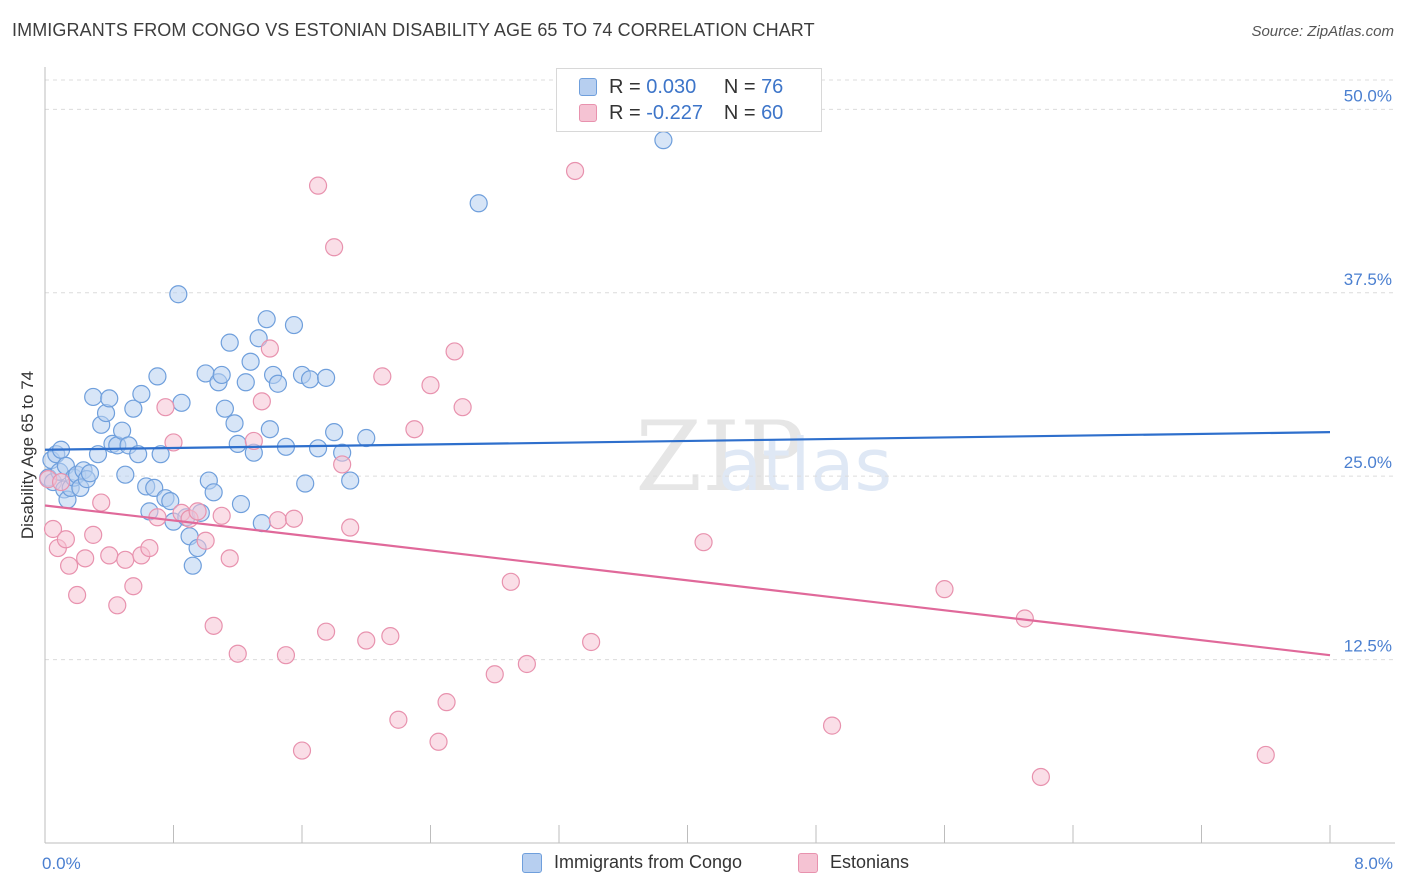  I want to click on trend-line-congo, so click(687, 441).